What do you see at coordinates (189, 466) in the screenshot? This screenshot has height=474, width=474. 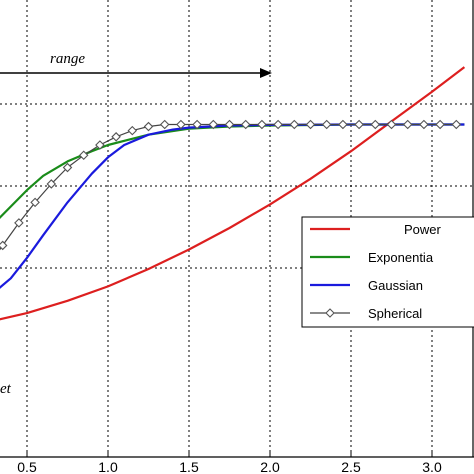 I see `x-tick-label-2: 1.5` at bounding box center [189, 466].